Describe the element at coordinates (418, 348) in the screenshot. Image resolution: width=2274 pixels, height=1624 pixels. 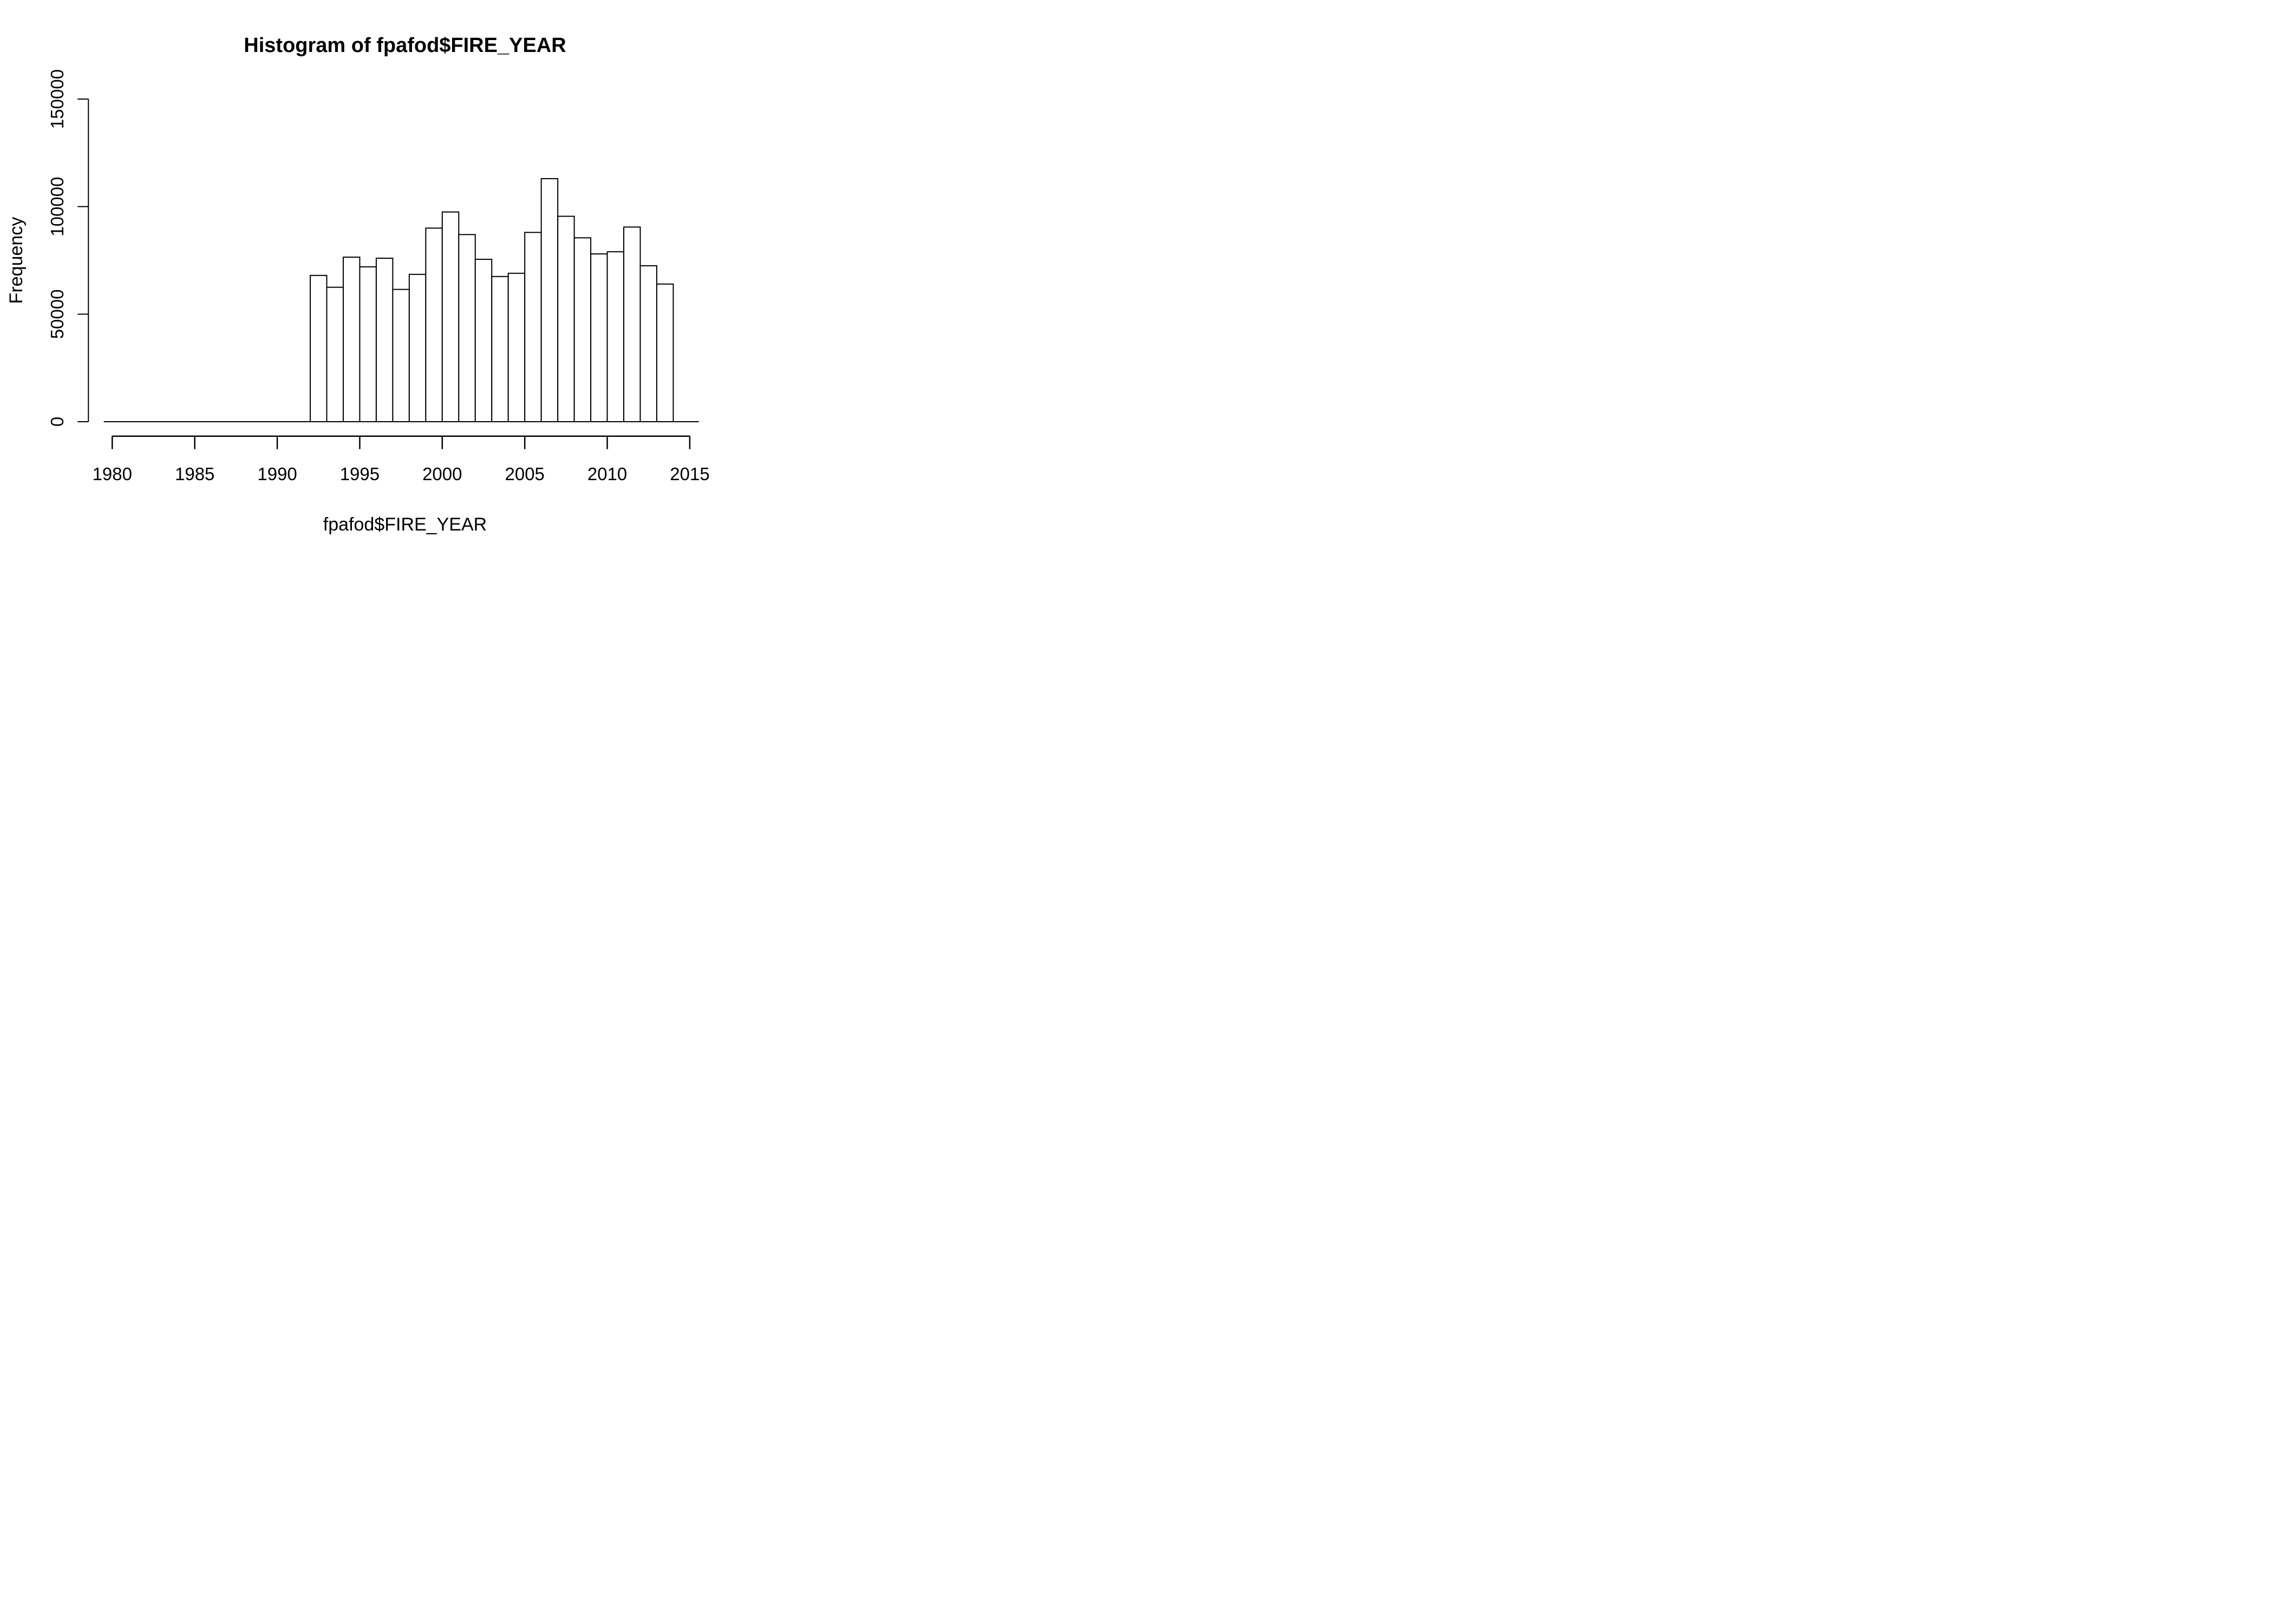
I see `histogram-bar-1998` at that location.